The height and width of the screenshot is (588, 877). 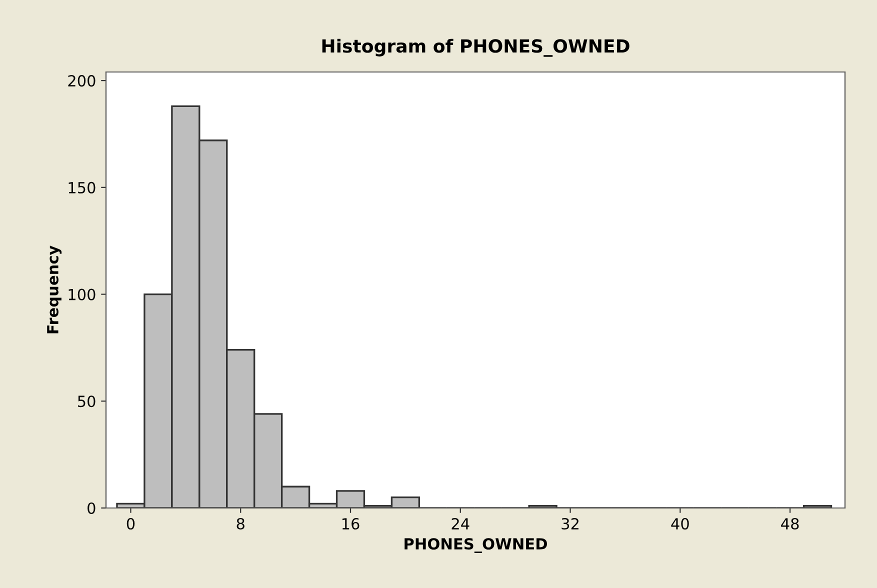 What do you see at coordinates (240, 524) in the screenshot?
I see `x-tick-label: 8` at bounding box center [240, 524].